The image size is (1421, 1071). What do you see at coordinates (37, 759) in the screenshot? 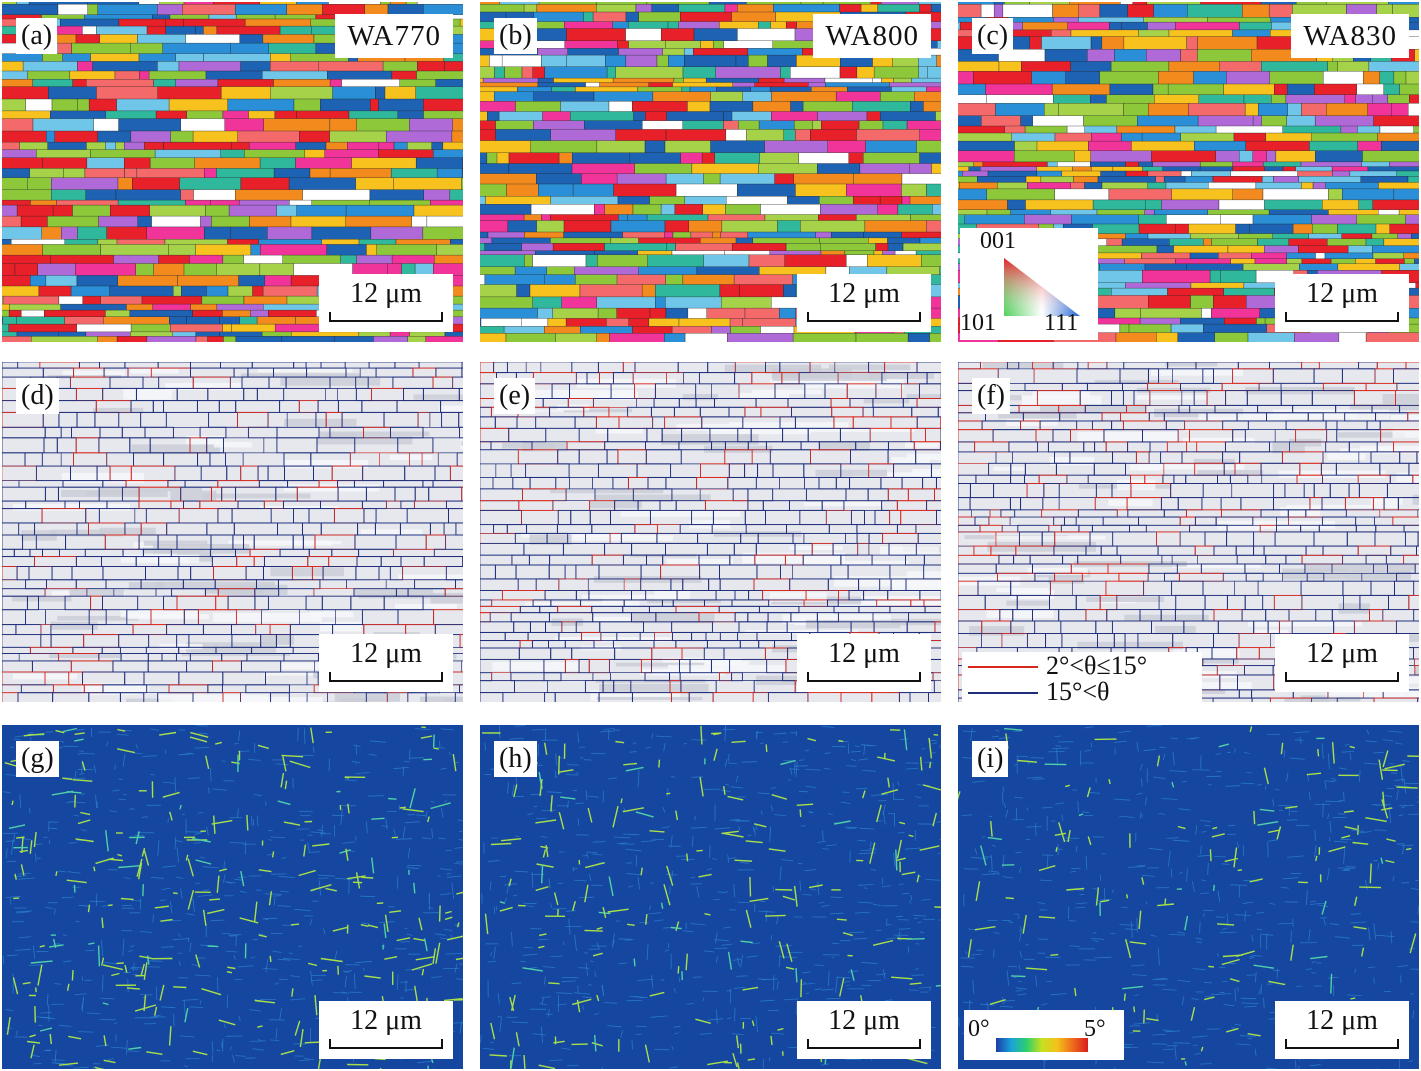
I see `panel-label: (g)` at bounding box center [37, 759].